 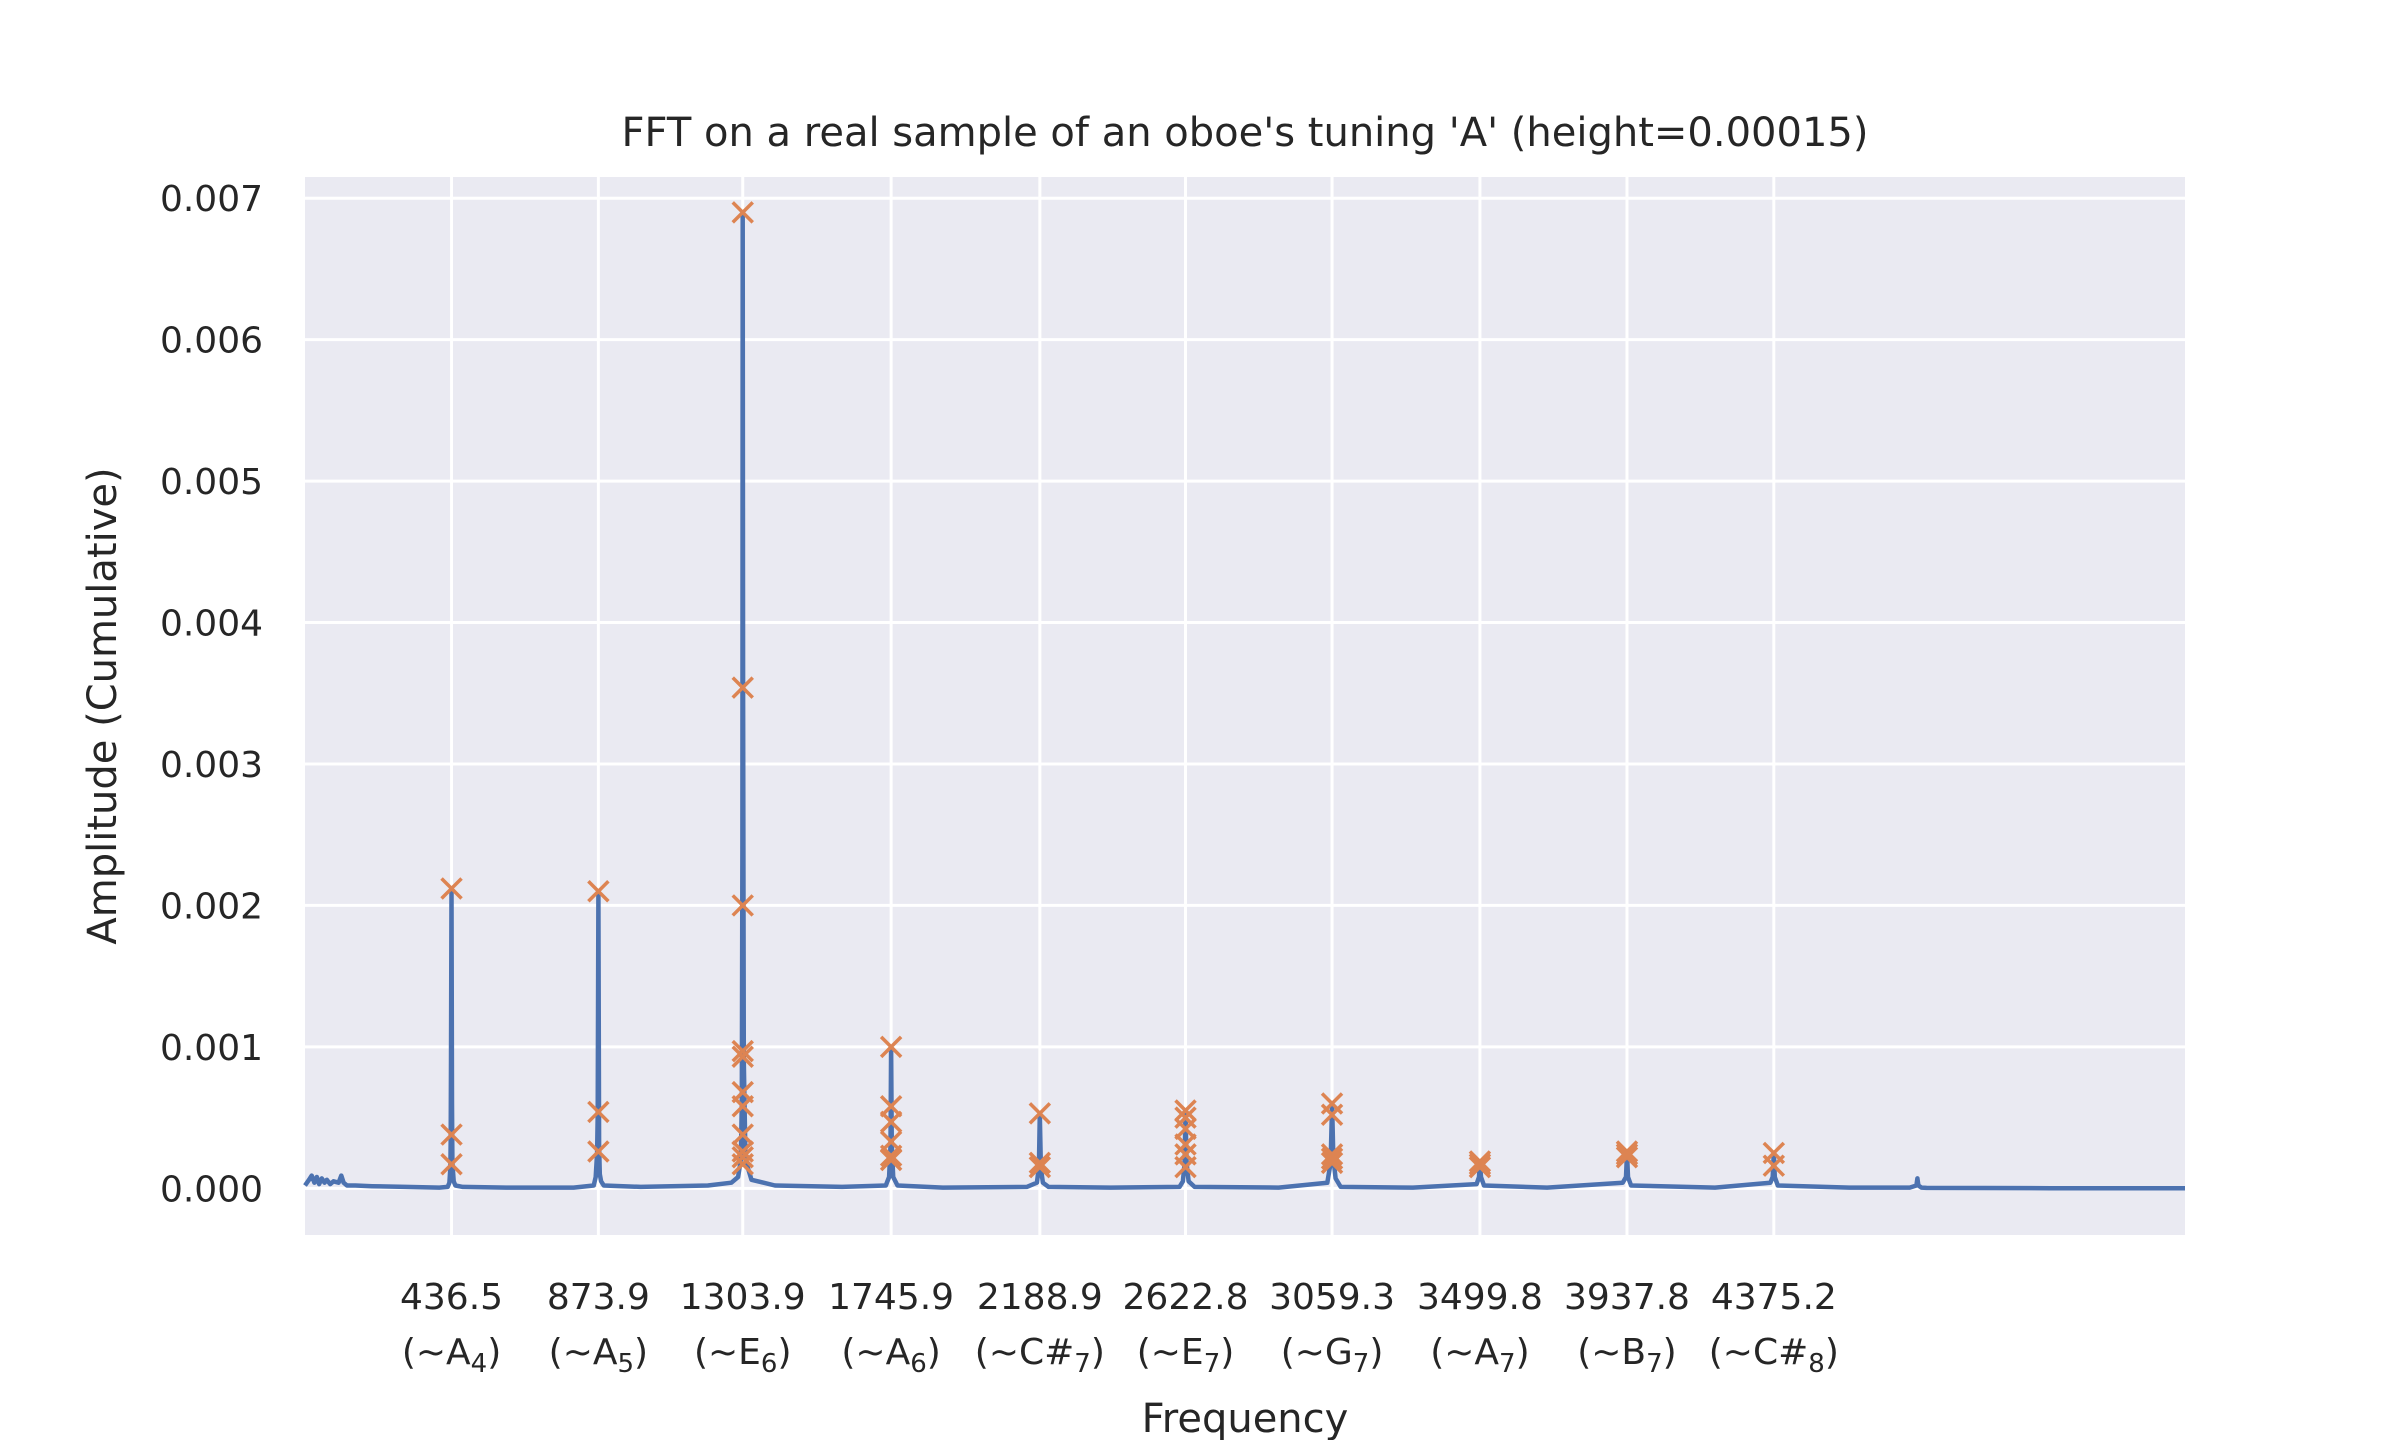 I want to click on x-tick-frequency: 3937.8, so click(x=1627, y=1297).